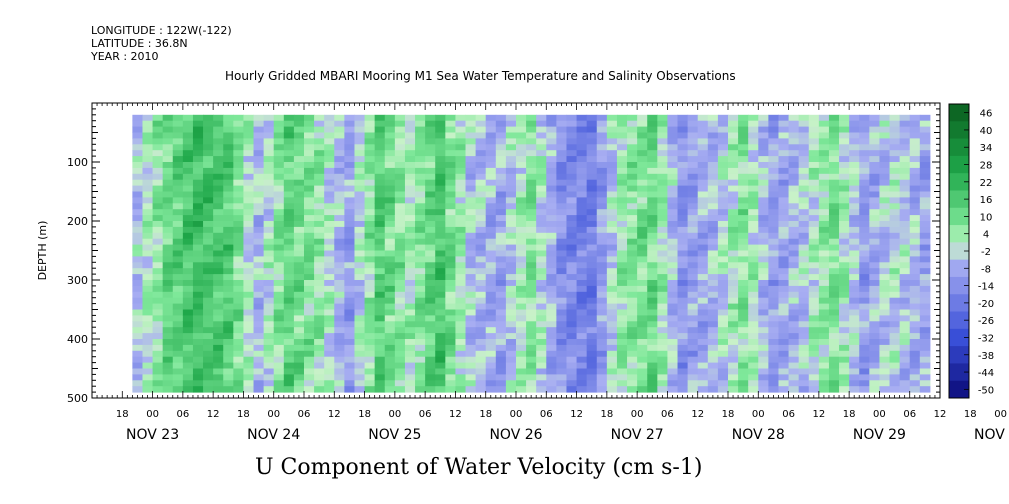 The width and height of the screenshot is (1009, 504). I want to click on x-hour-label: 12, so click(334, 414).